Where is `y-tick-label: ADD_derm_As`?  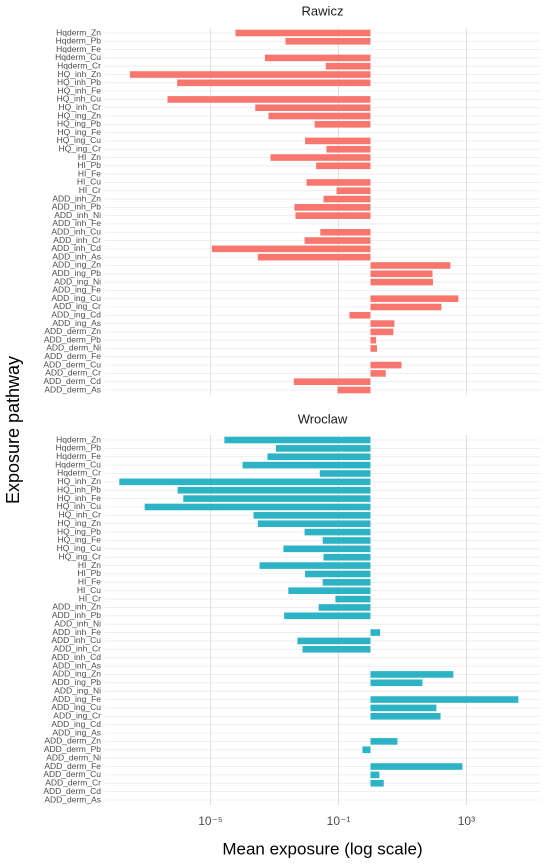 y-tick-label: ADD_derm_As is located at coordinates (72, 799).